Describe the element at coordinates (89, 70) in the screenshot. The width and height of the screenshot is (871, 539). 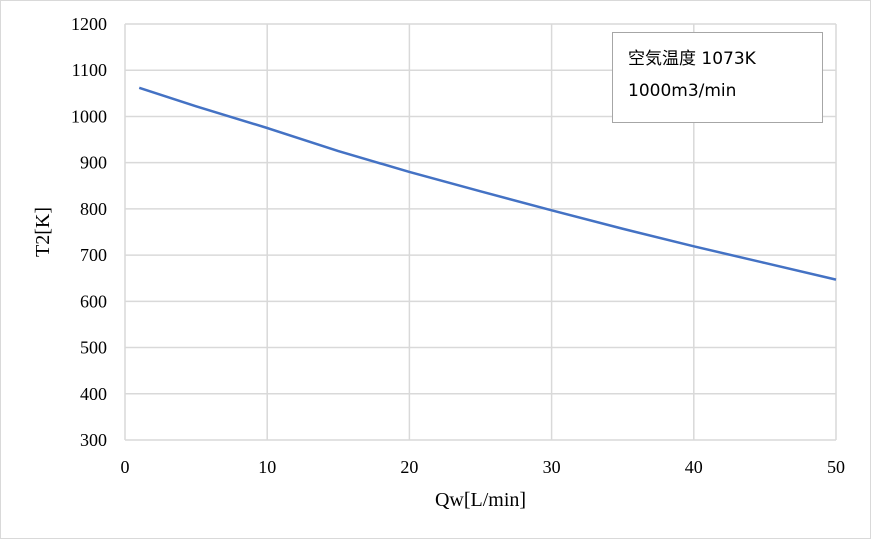
I see `y-tick-label: 1100` at that location.